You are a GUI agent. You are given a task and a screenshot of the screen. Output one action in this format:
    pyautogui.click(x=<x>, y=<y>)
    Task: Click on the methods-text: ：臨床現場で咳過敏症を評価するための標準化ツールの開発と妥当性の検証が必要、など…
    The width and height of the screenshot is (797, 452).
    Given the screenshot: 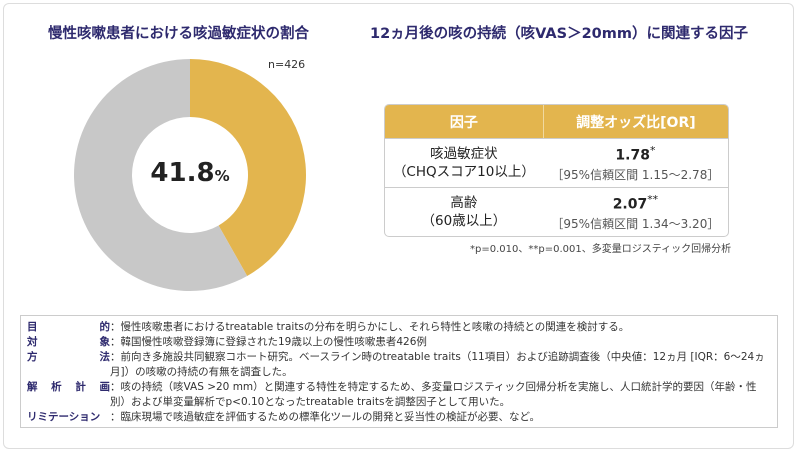 What is the action you would take?
    pyautogui.click(x=325, y=417)
    